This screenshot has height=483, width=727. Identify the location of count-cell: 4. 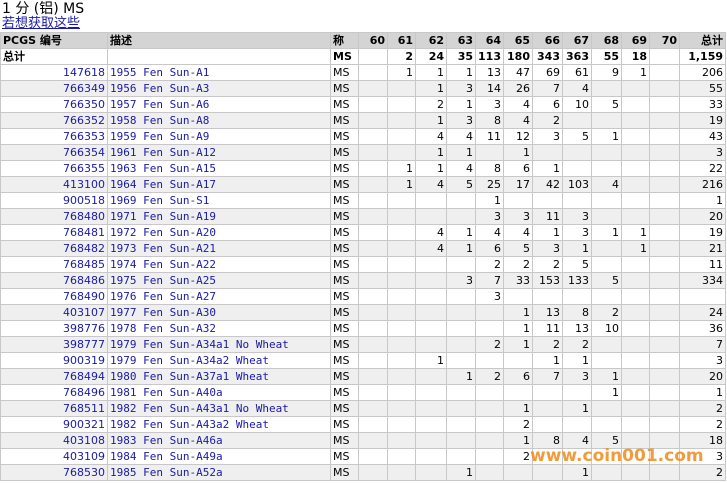
(431, 232).